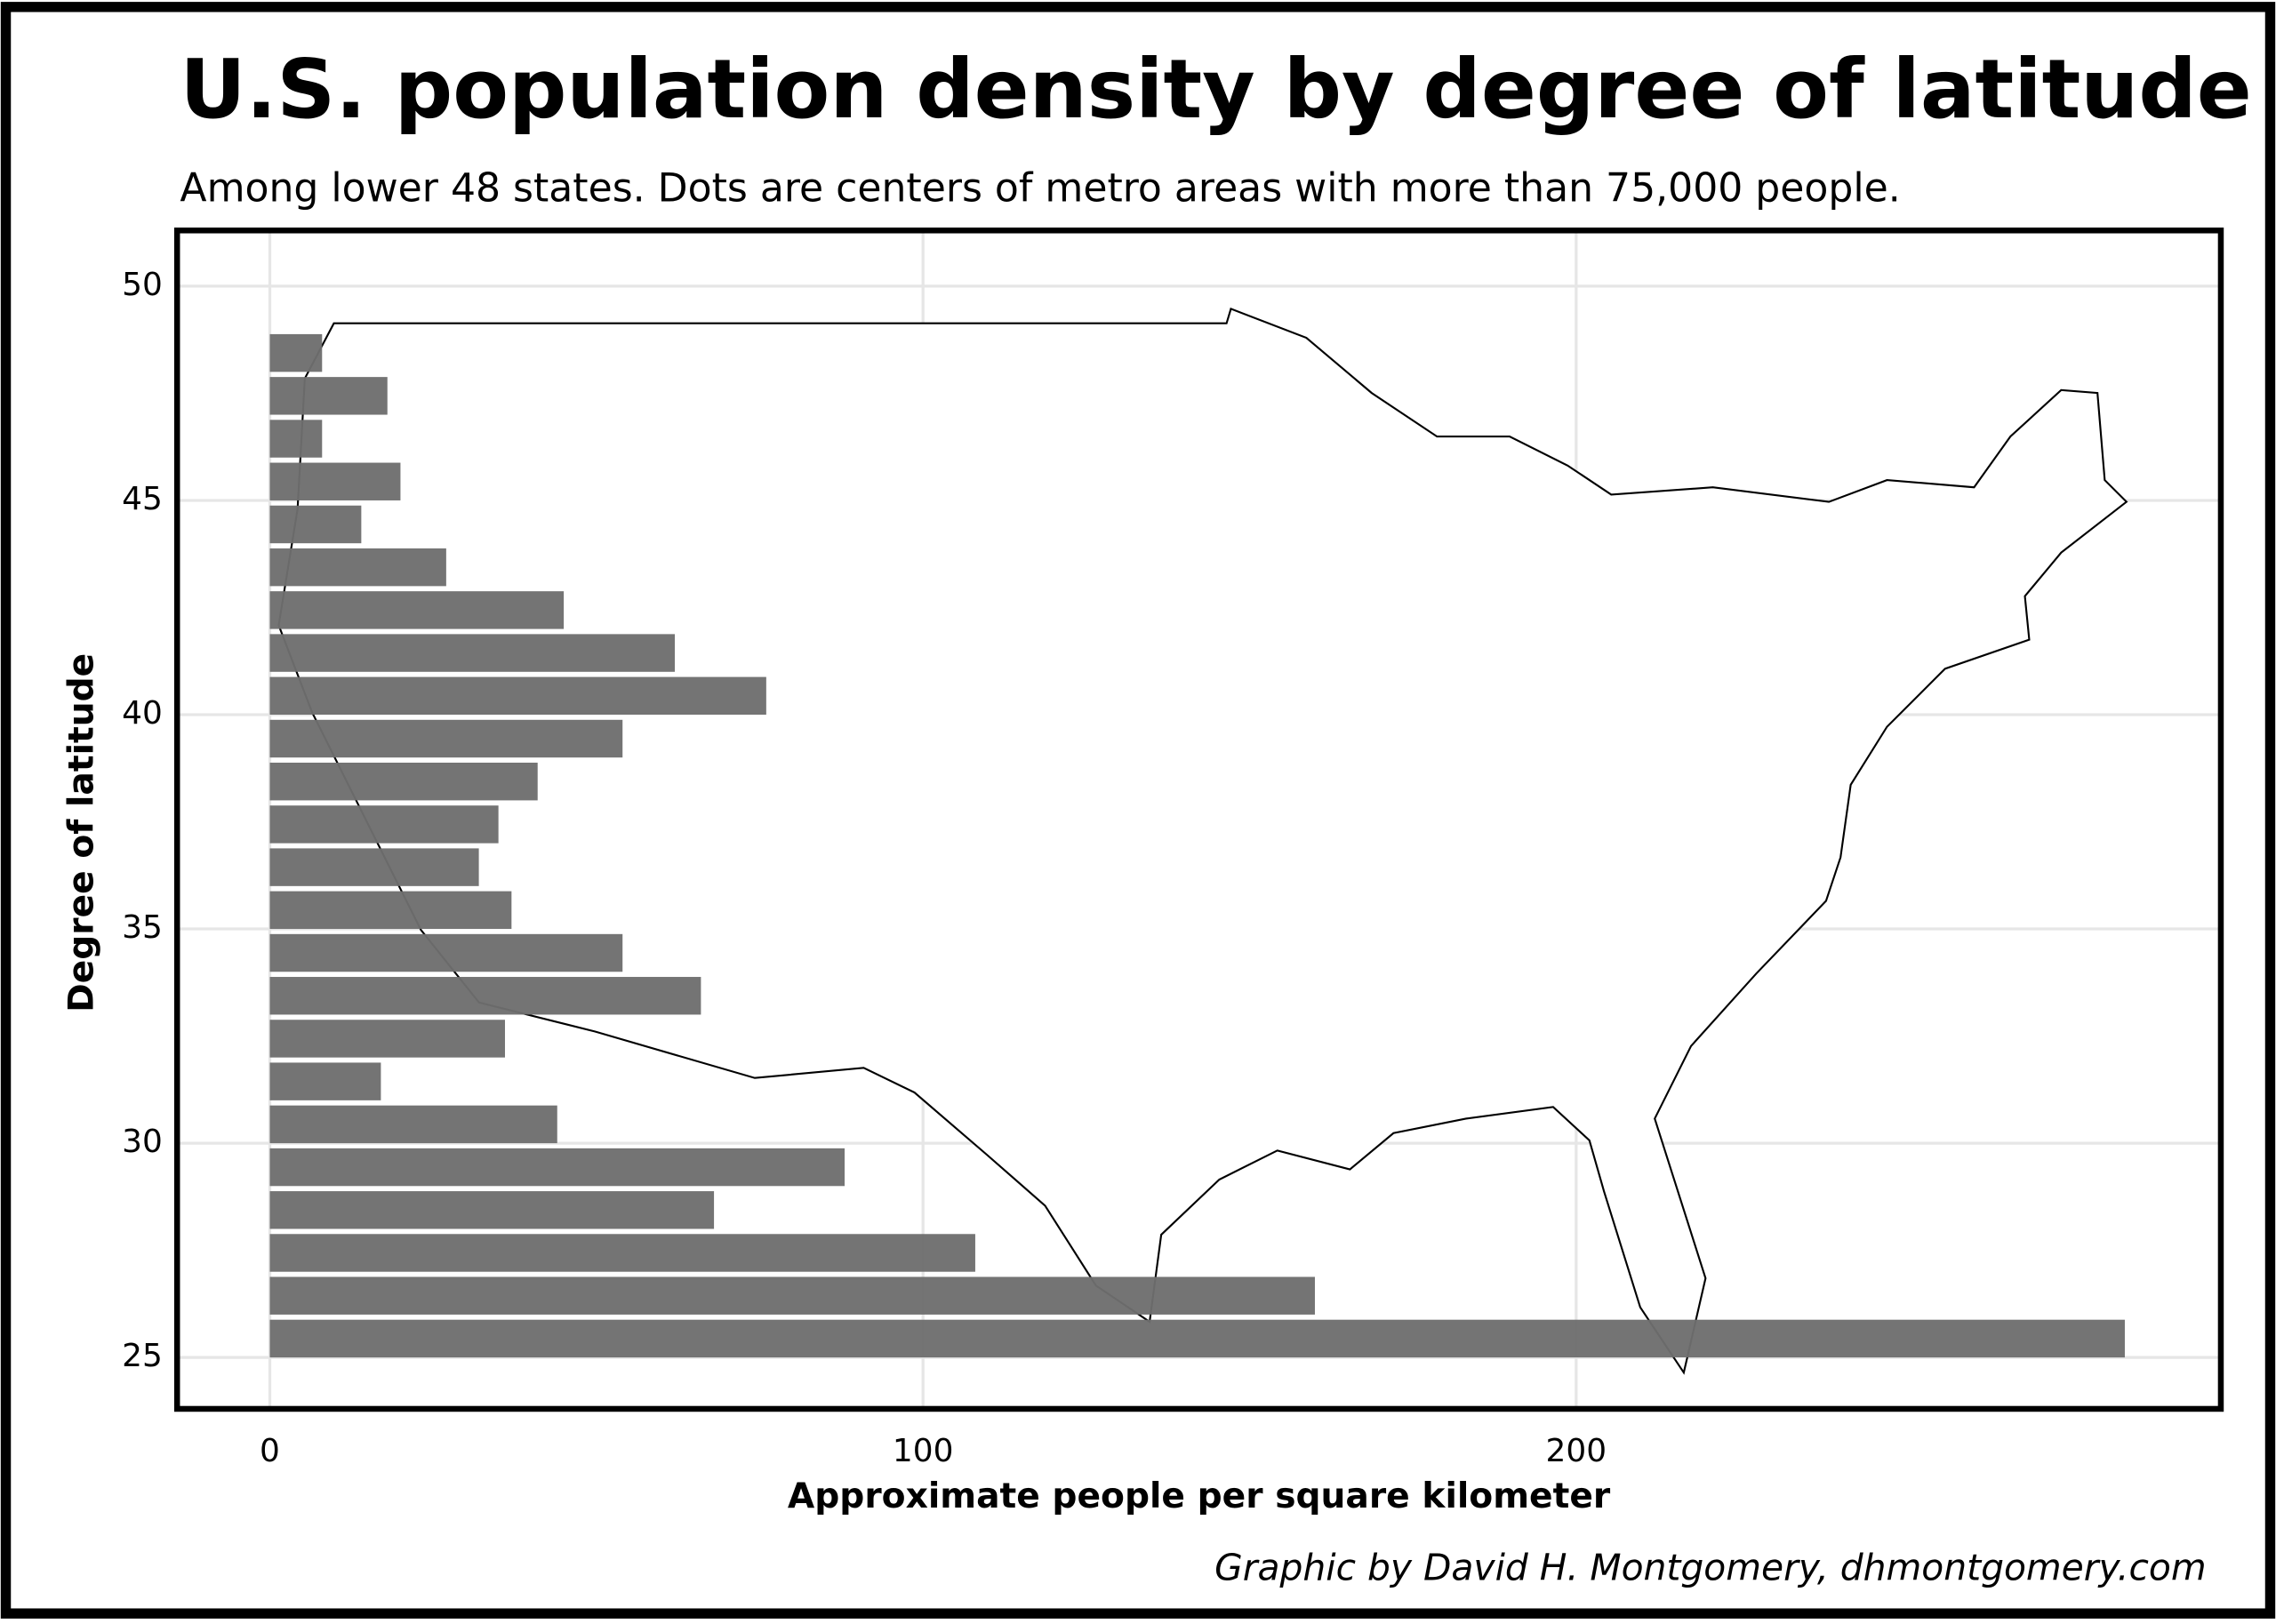 The height and width of the screenshot is (1624, 2276). Describe the element at coordinates (142, 285) in the screenshot. I see `y-tick-label: 50` at that location.